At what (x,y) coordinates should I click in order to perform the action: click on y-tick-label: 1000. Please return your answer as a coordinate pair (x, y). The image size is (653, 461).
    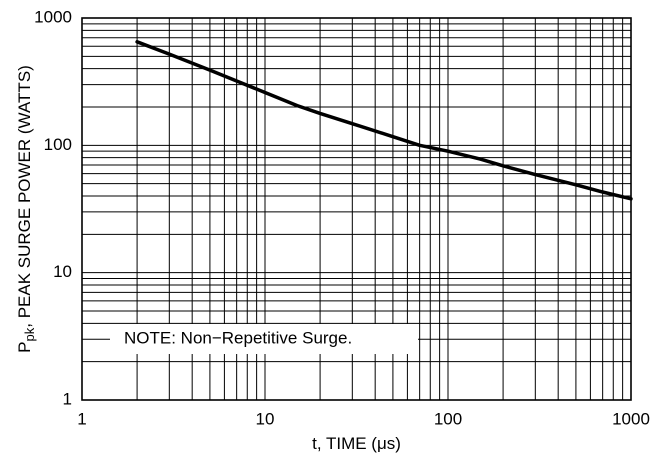
    Looking at the image, I should click on (53, 16).